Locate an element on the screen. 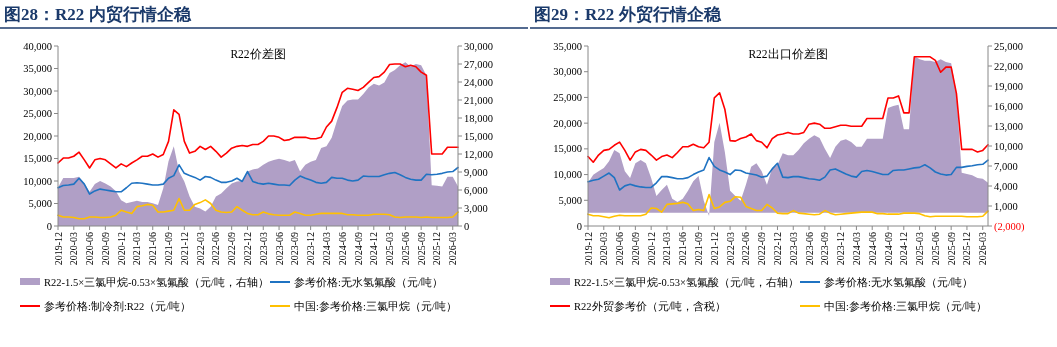 The image size is (1057, 347). y2-tick-label: 1,000 is located at coordinates (1006, 206).